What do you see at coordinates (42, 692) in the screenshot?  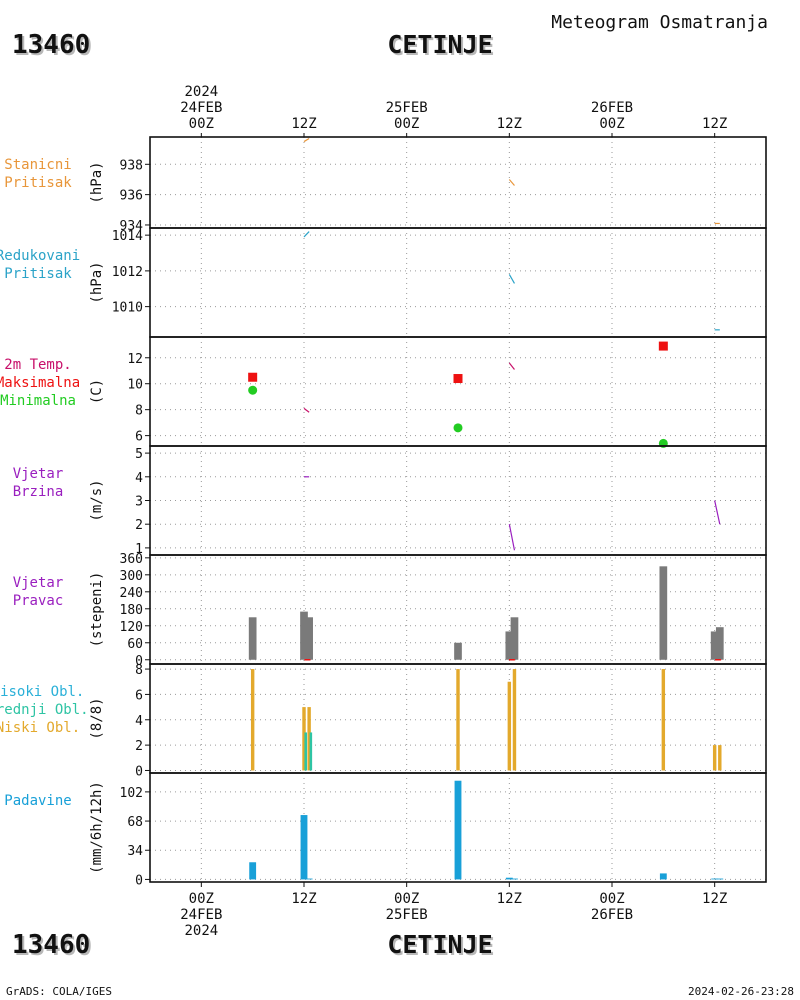 I see `panel-label: Visoki Obl.` at bounding box center [42, 692].